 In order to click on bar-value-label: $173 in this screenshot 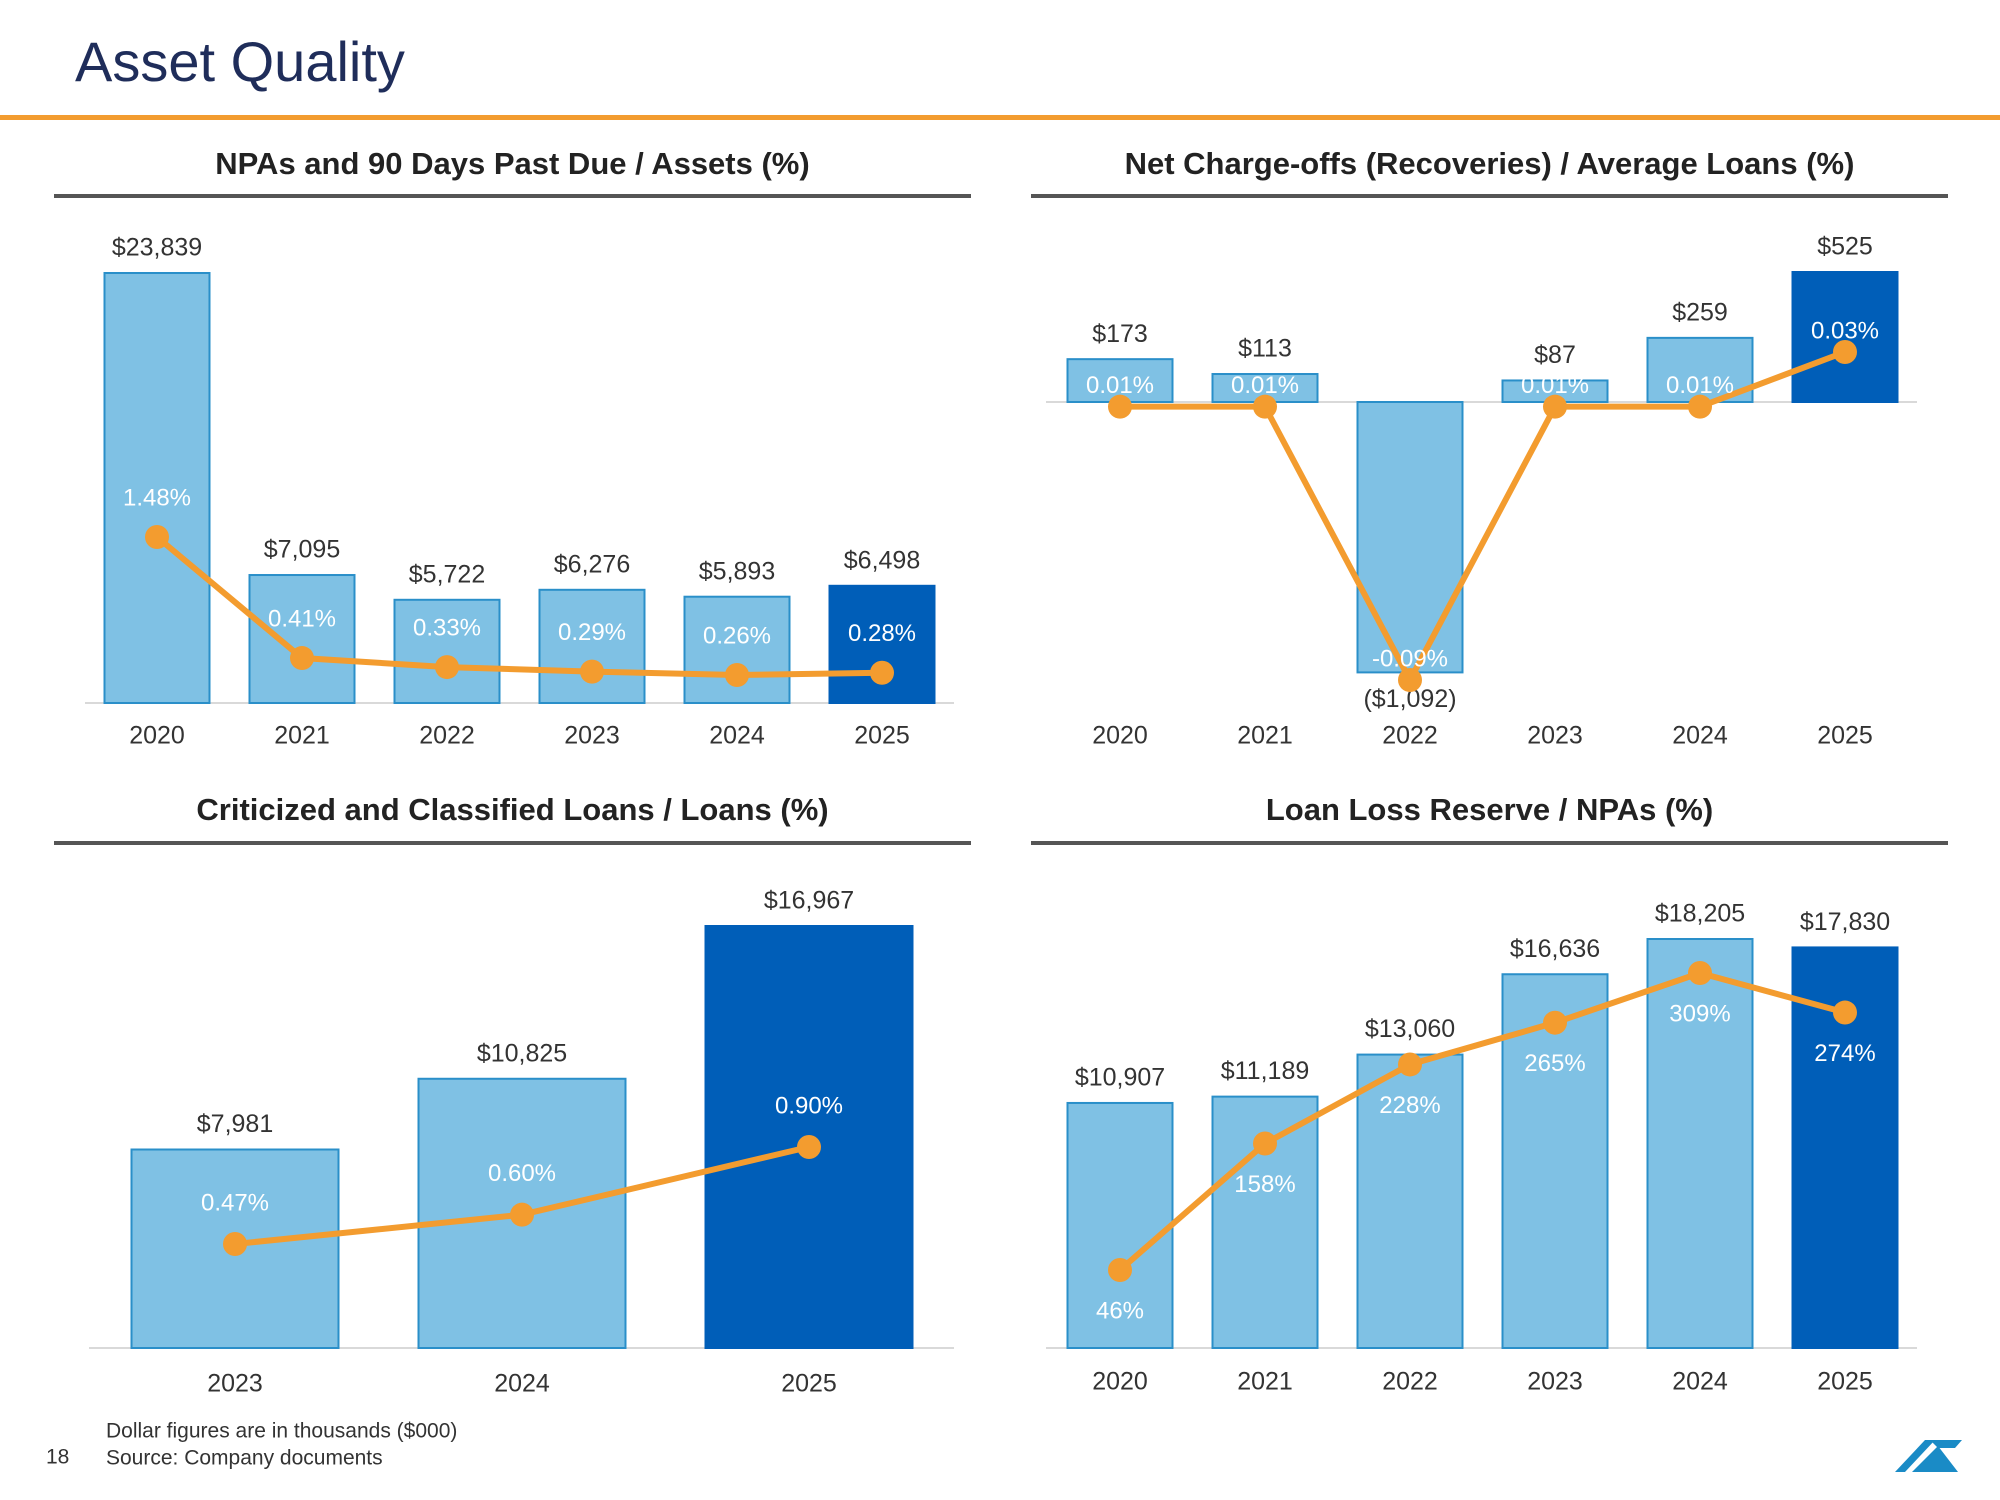, I will do `click(1120, 334)`.